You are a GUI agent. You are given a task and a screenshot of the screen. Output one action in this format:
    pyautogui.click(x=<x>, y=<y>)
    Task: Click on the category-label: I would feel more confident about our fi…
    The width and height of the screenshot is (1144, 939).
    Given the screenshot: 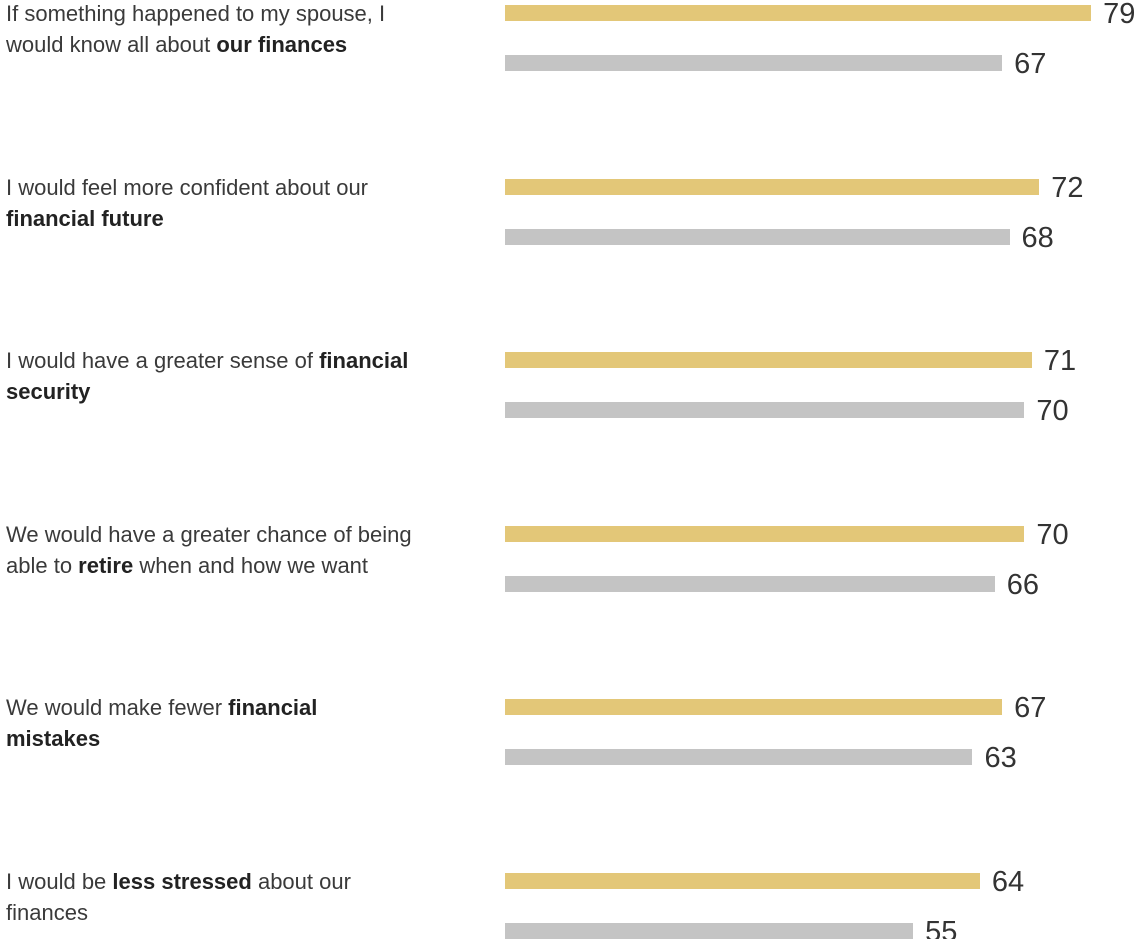 What is the action you would take?
    pyautogui.click(x=211, y=203)
    